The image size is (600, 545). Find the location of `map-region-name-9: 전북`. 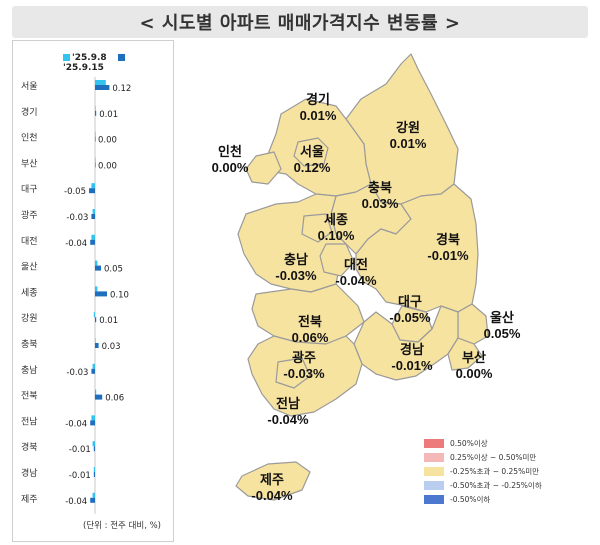

map-region-name-9: 전북 is located at coordinates (310, 321).